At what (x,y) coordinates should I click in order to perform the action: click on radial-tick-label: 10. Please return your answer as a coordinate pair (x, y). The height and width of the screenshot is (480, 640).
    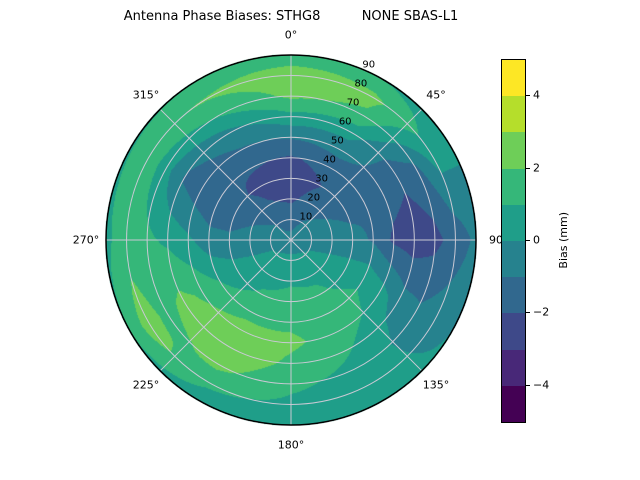
    Looking at the image, I should click on (306, 217).